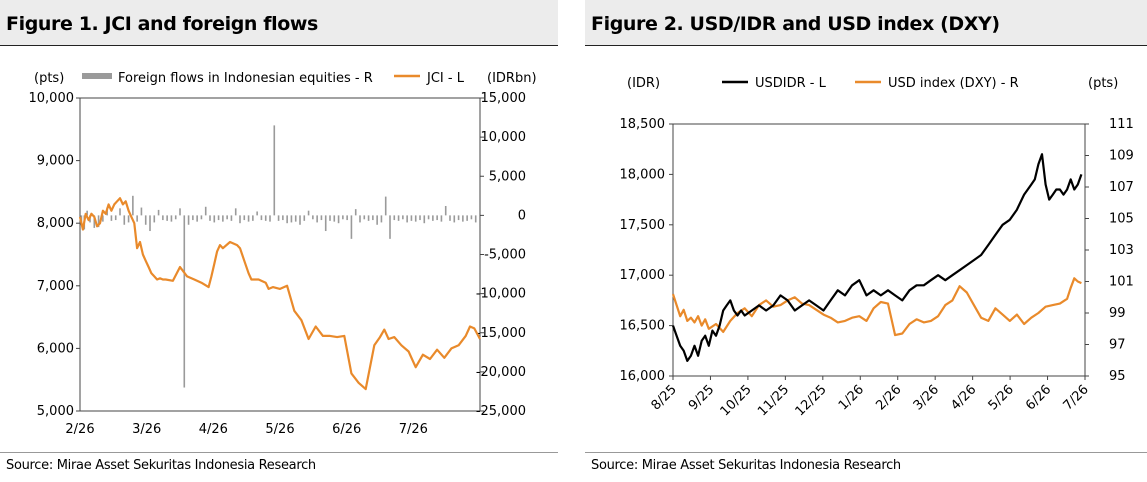  Describe the element at coordinates (1121, 124) in the screenshot. I see `right-axis-tick-label: 111` at that location.